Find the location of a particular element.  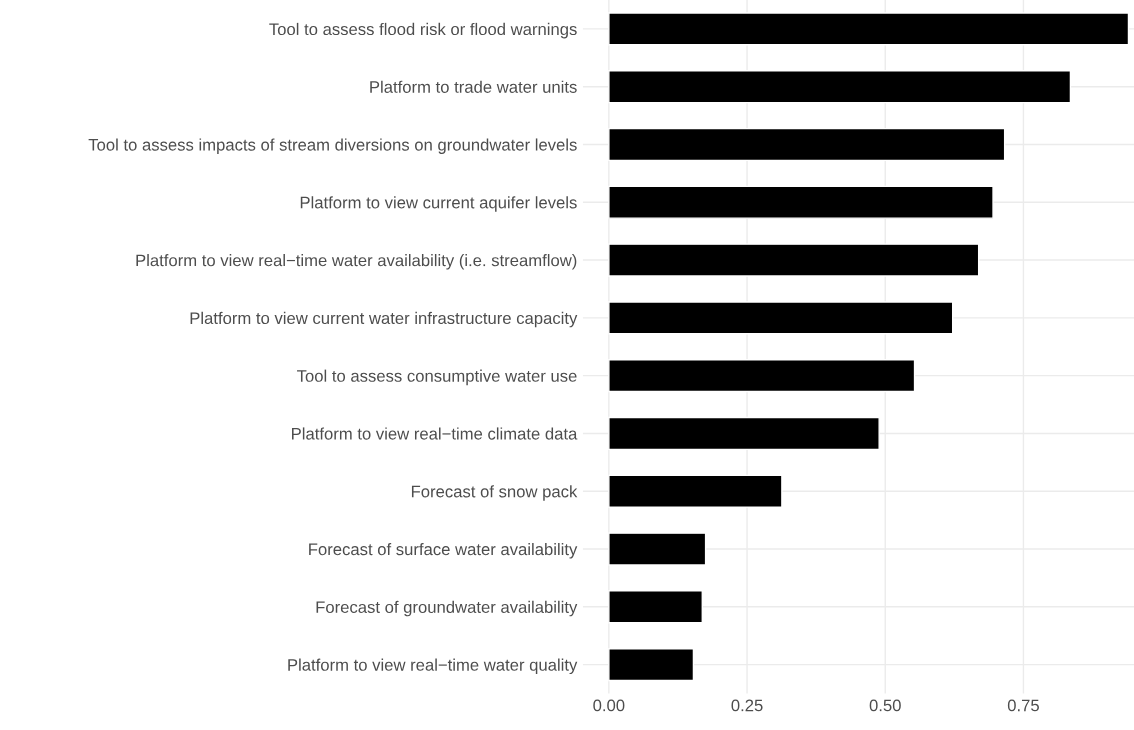

y-tick-label: Tool to assess flood risk or flood warnings is located at coordinates (423, 30).